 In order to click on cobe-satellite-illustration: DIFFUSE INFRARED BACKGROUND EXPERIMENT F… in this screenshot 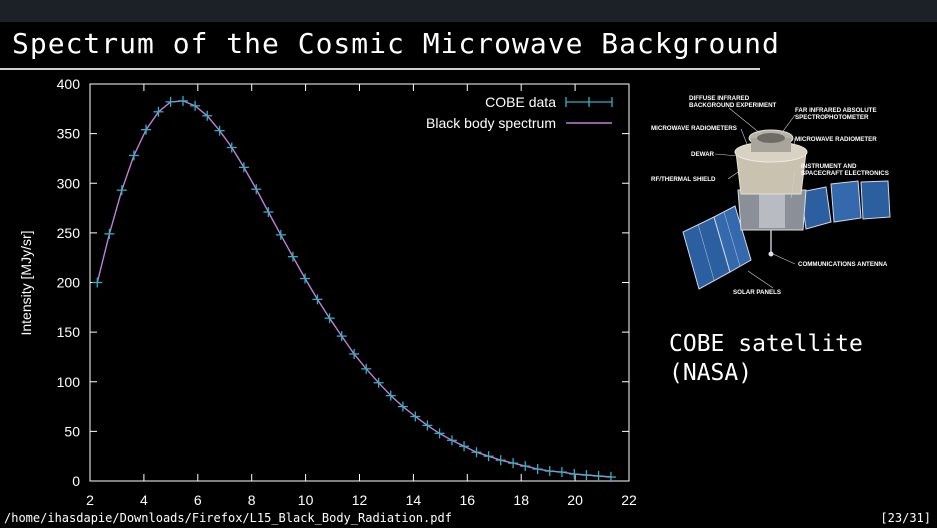, I will do `click(781, 192)`.